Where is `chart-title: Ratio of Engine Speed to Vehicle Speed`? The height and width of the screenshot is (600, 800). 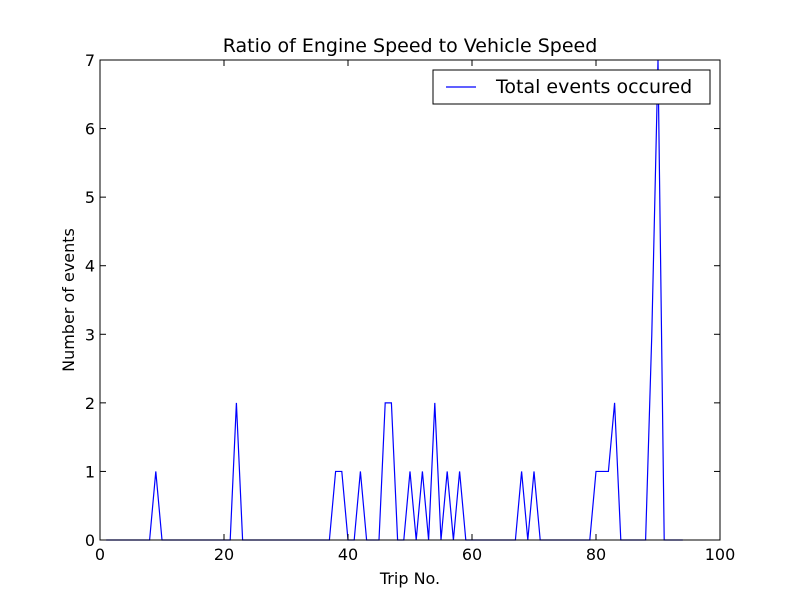 chart-title: Ratio of Engine Speed to Vehicle Speed is located at coordinates (410, 46).